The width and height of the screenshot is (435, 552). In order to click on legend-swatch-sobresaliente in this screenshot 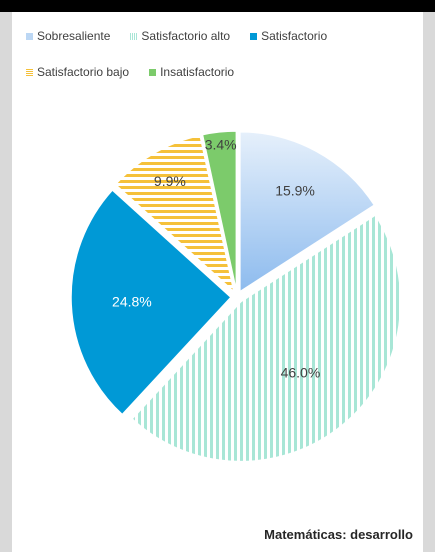, I will do `click(29, 36)`.